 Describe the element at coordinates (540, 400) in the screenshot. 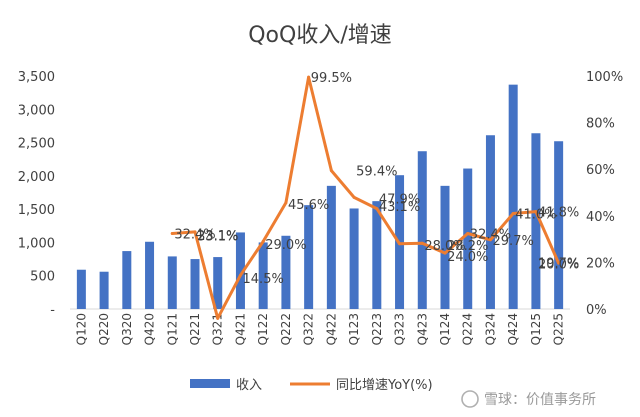

I see `watermark-text: 雪球：价值事务所` at that location.